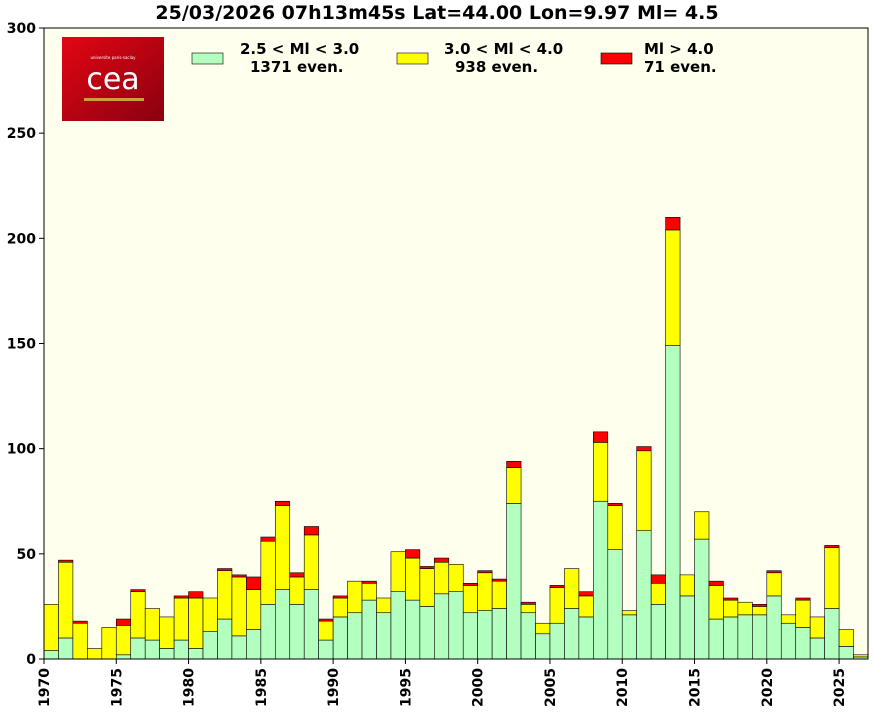  What do you see at coordinates (334, 687) in the screenshot?
I see `x-tick-label-1990: 1990` at bounding box center [334, 687].